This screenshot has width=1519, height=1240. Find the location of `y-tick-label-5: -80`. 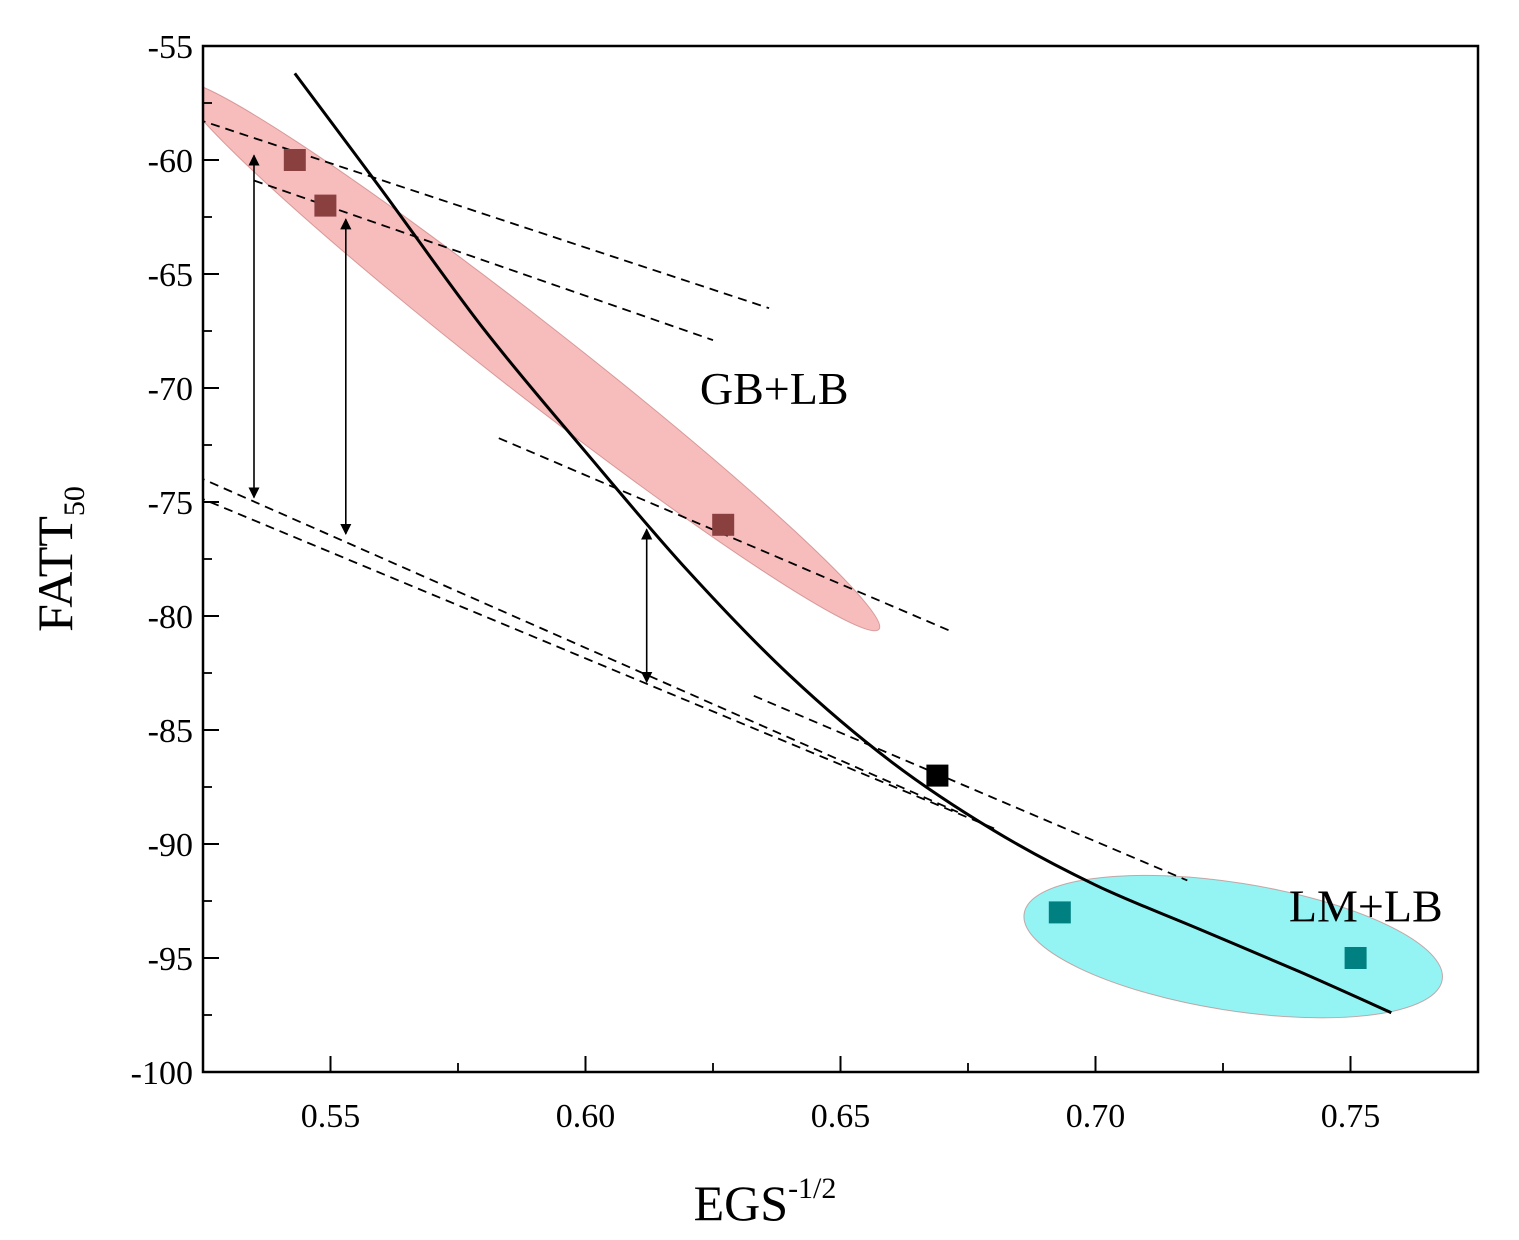

y-tick-label-5: -80 is located at coordinates (170, 617).